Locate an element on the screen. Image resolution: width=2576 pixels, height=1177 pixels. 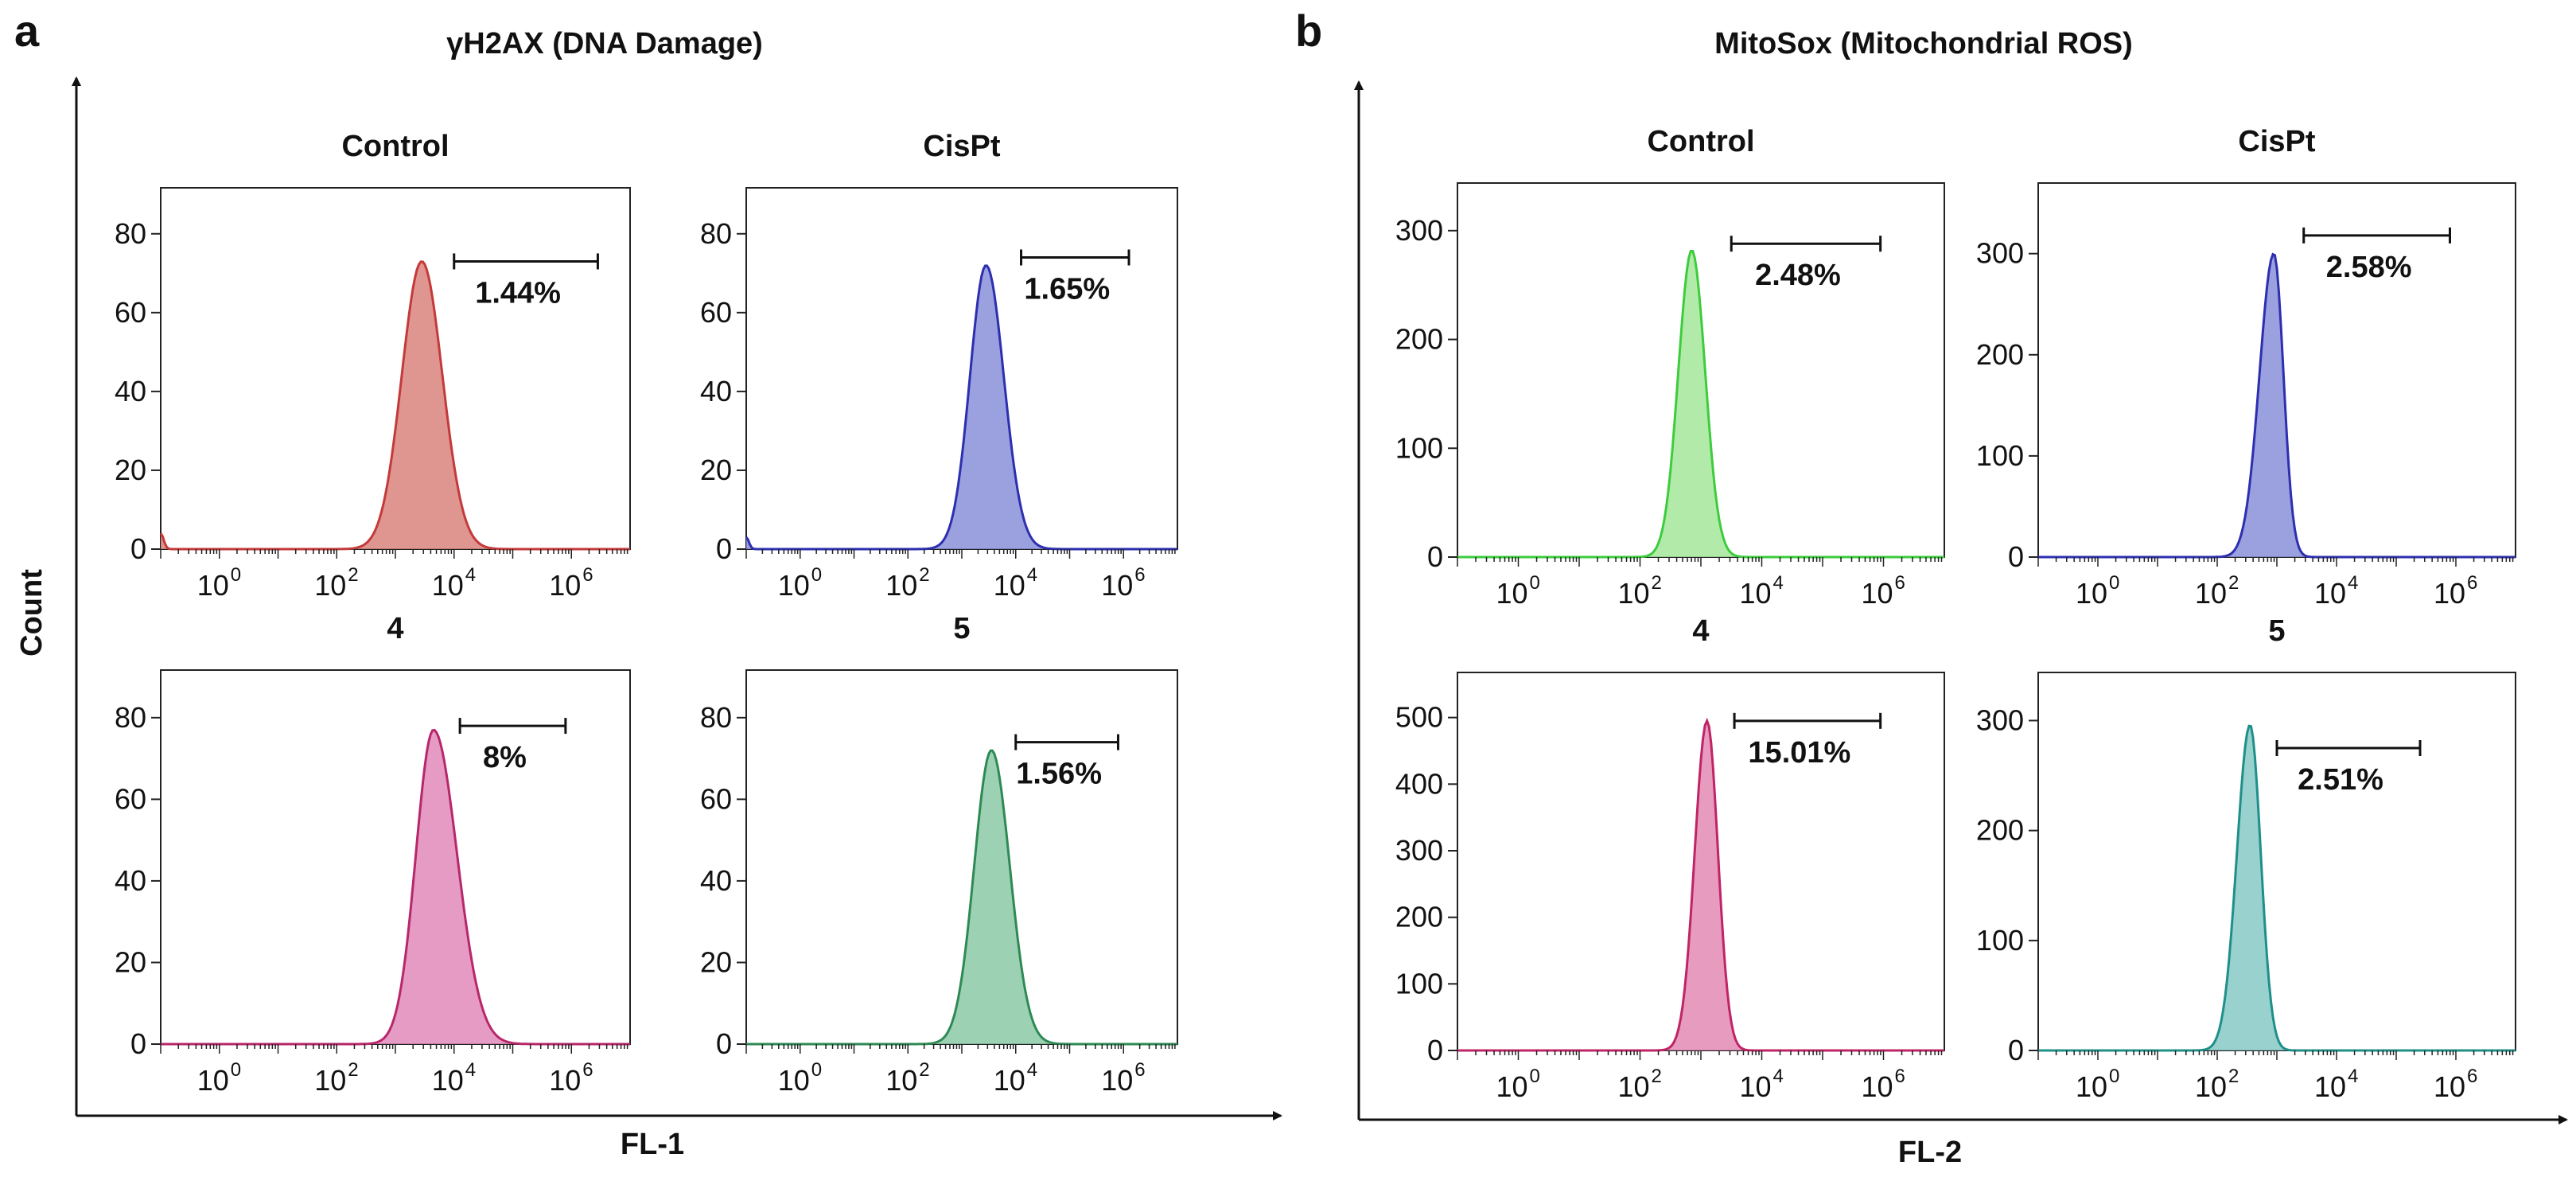
panel-letter-a: a is located at coordinates (27, 31).